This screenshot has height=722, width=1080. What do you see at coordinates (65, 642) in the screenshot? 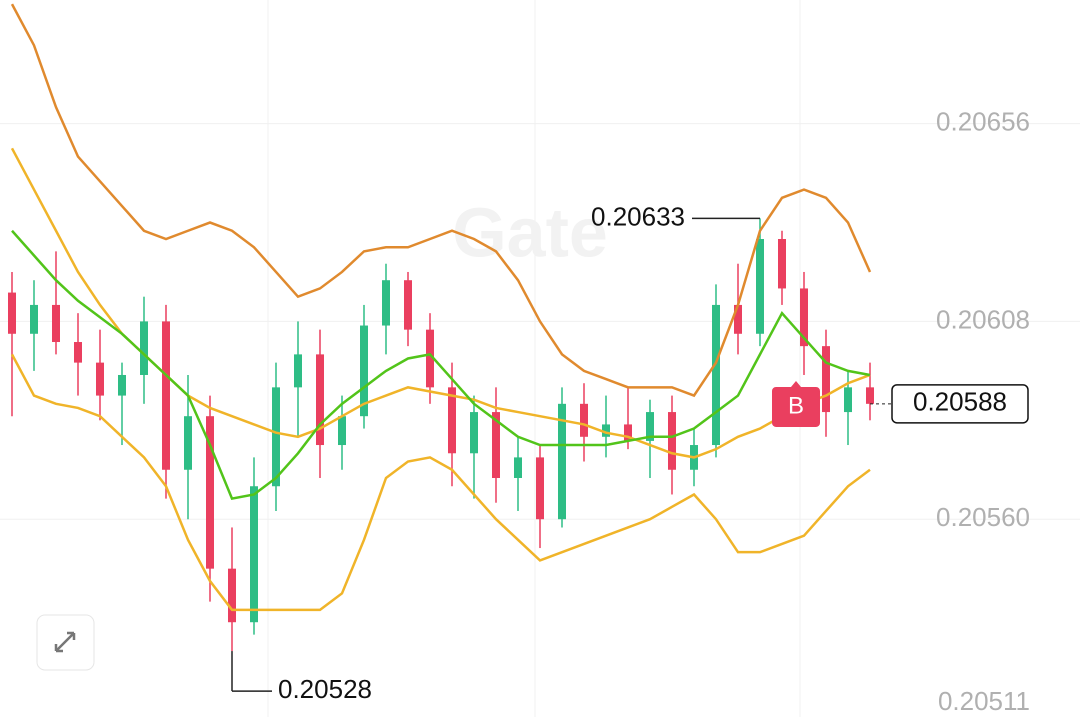
I see `expand-icon` at bounding box center [65, 642].